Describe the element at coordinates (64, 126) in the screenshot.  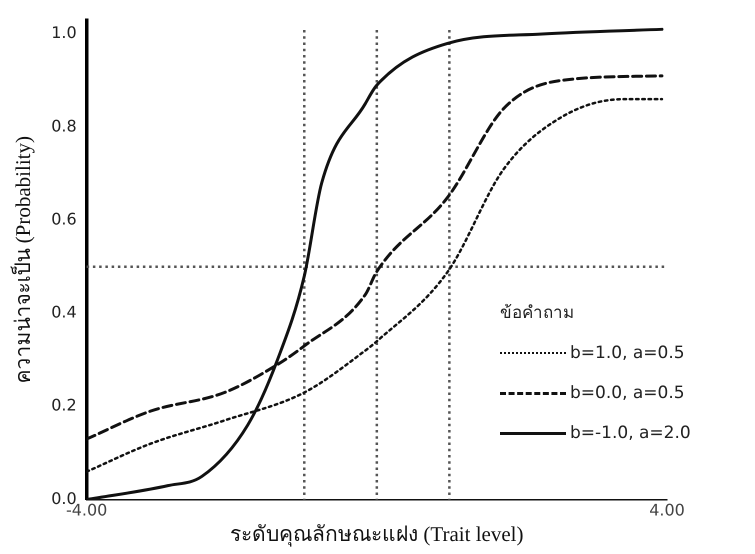
I see `y-tick-label: 0.8` at that location.